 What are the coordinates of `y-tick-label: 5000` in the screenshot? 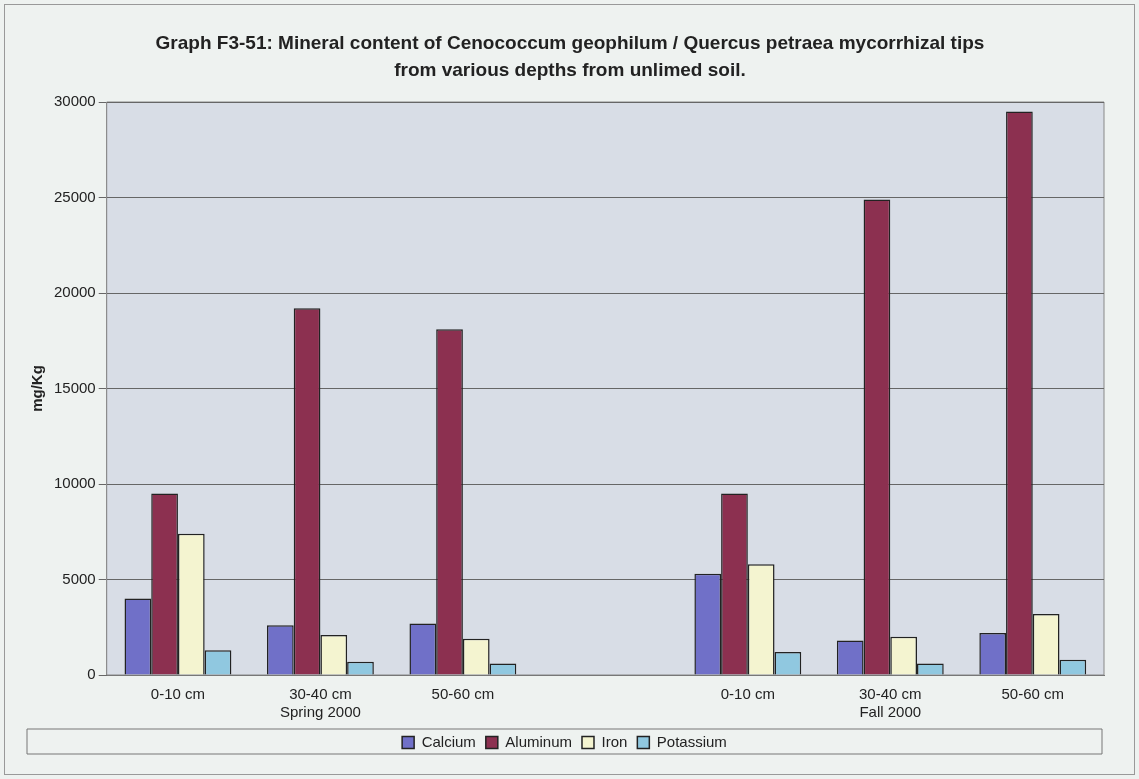 It's located at (79, 578).